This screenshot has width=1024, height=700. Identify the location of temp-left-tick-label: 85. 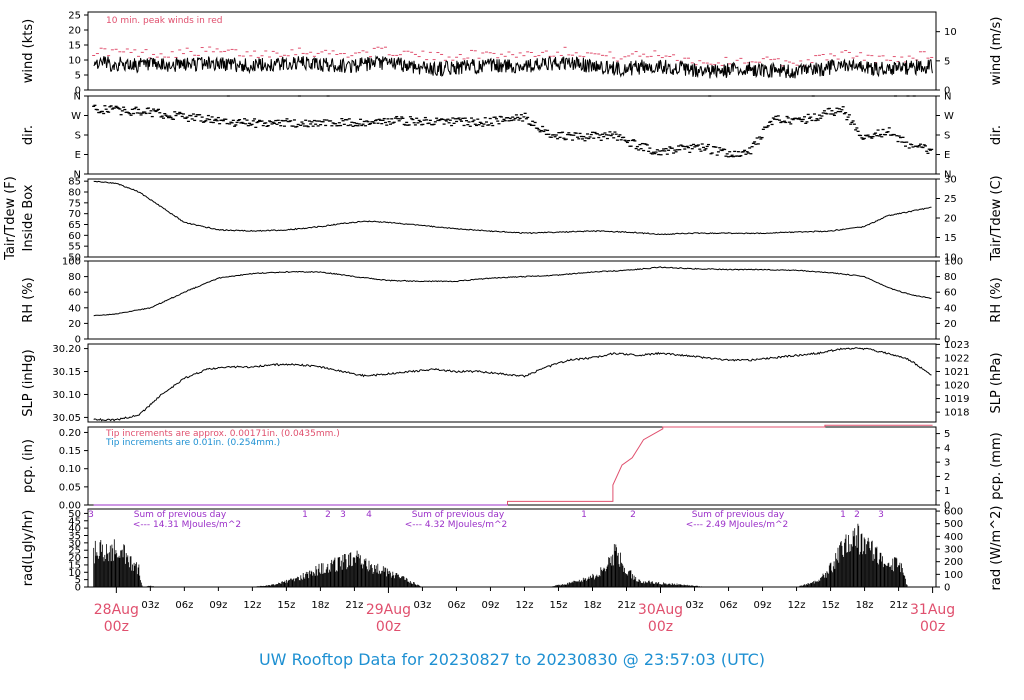
(74, 182).